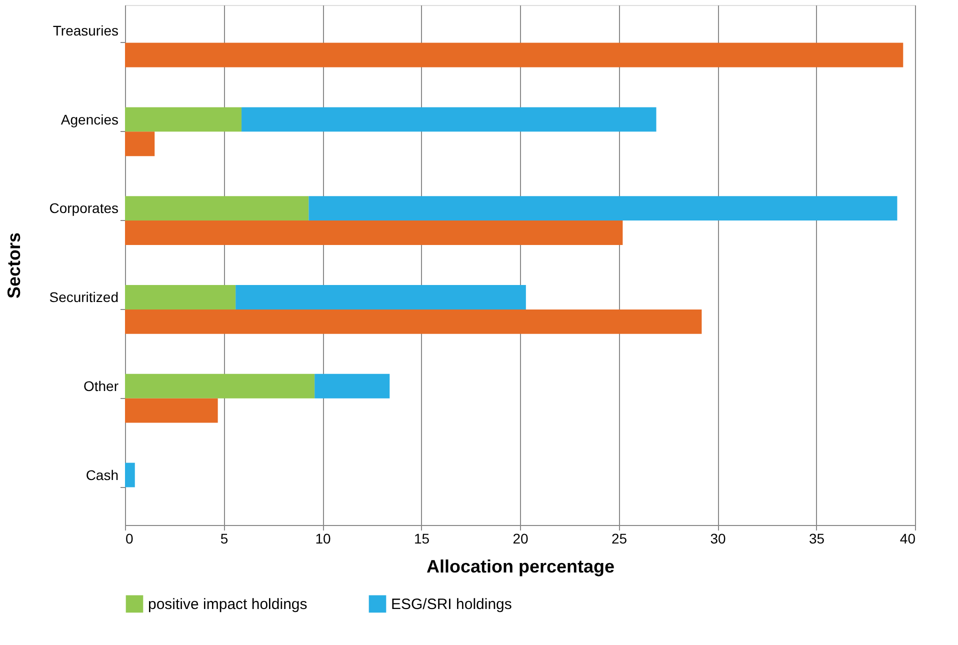 This screenshot has width=958, height=645. What do you see at coordinates (102, 474) in the screenshot?
I see `y-tick-label: Cash` at bounding box center [102, 474].